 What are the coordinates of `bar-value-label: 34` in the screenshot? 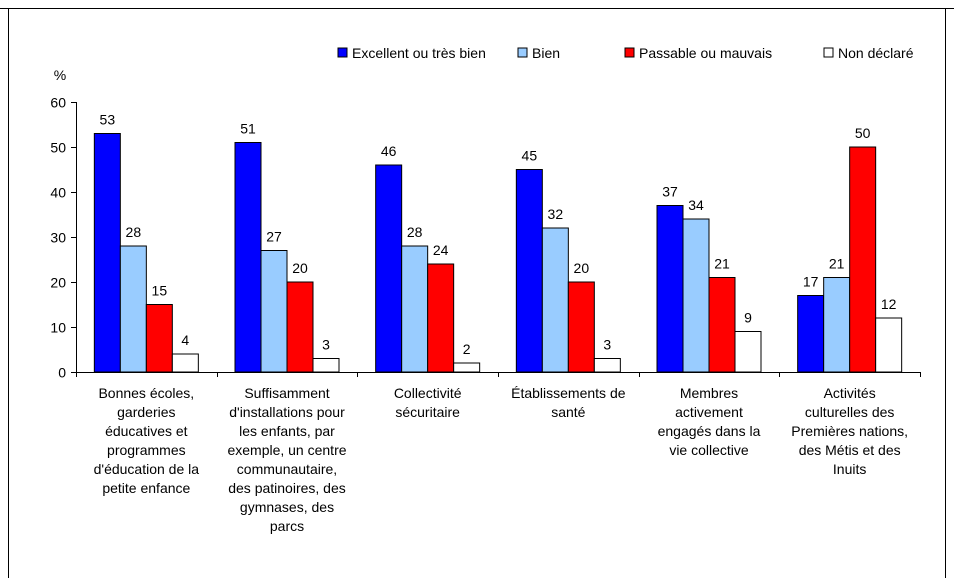 It's located at (696, 205).